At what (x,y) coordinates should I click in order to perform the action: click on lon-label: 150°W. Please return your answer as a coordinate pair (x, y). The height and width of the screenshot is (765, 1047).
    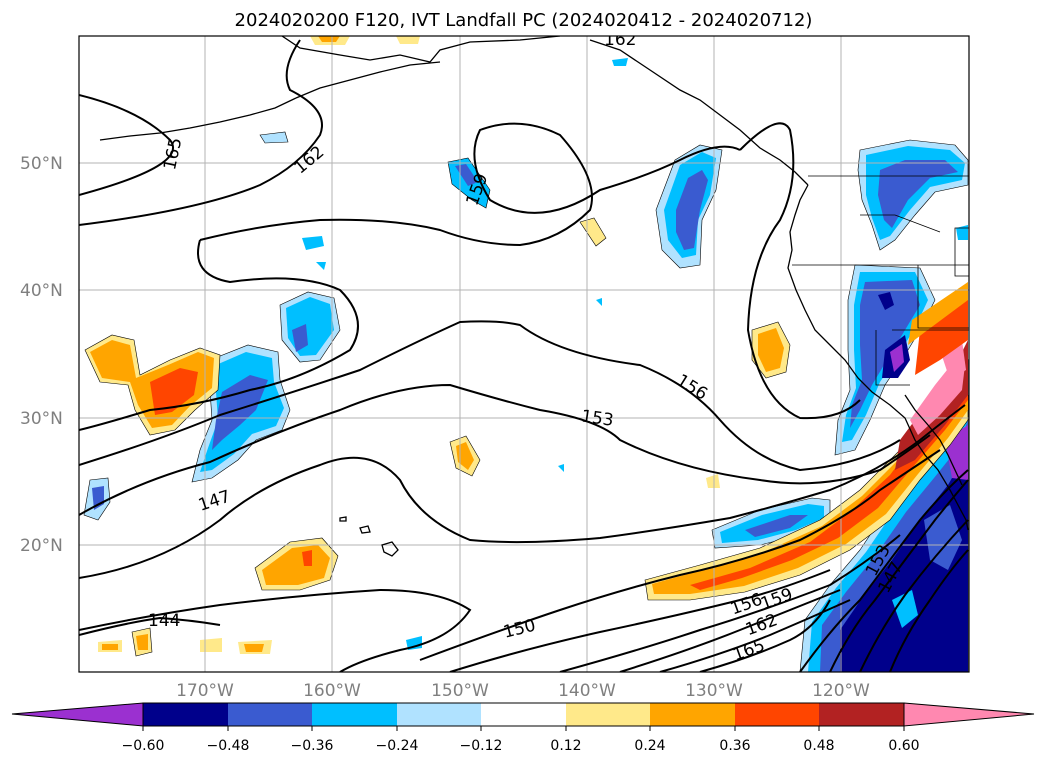
    Looking at the image, I should click on (460, 691).